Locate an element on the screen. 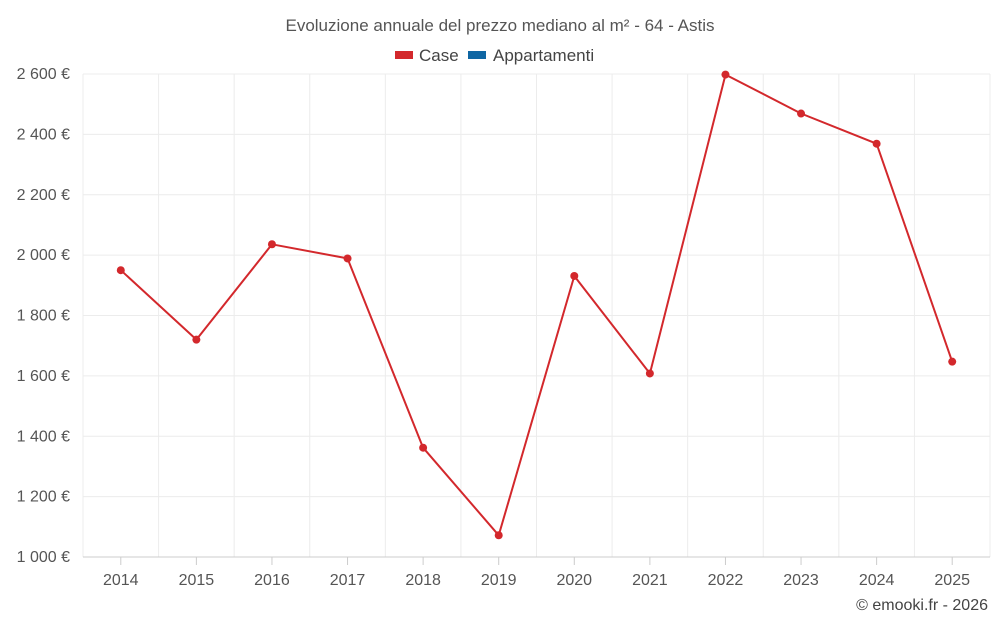 This screenshot has width=1000, height=625. x-tick-label: 2017 is located at coordinates (348, 580).